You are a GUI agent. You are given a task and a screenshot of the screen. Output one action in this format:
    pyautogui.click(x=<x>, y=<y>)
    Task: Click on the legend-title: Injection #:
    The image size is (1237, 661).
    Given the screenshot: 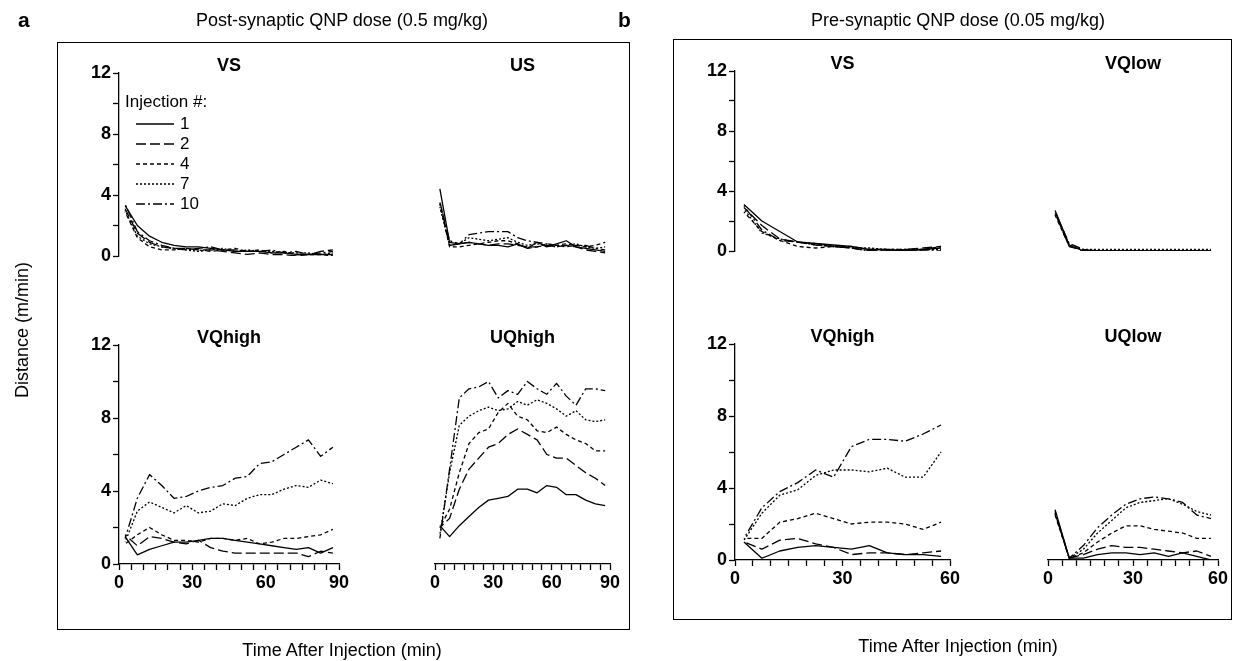 What is the action you would take?
    pyautogui.click(x=166, y=101)
    